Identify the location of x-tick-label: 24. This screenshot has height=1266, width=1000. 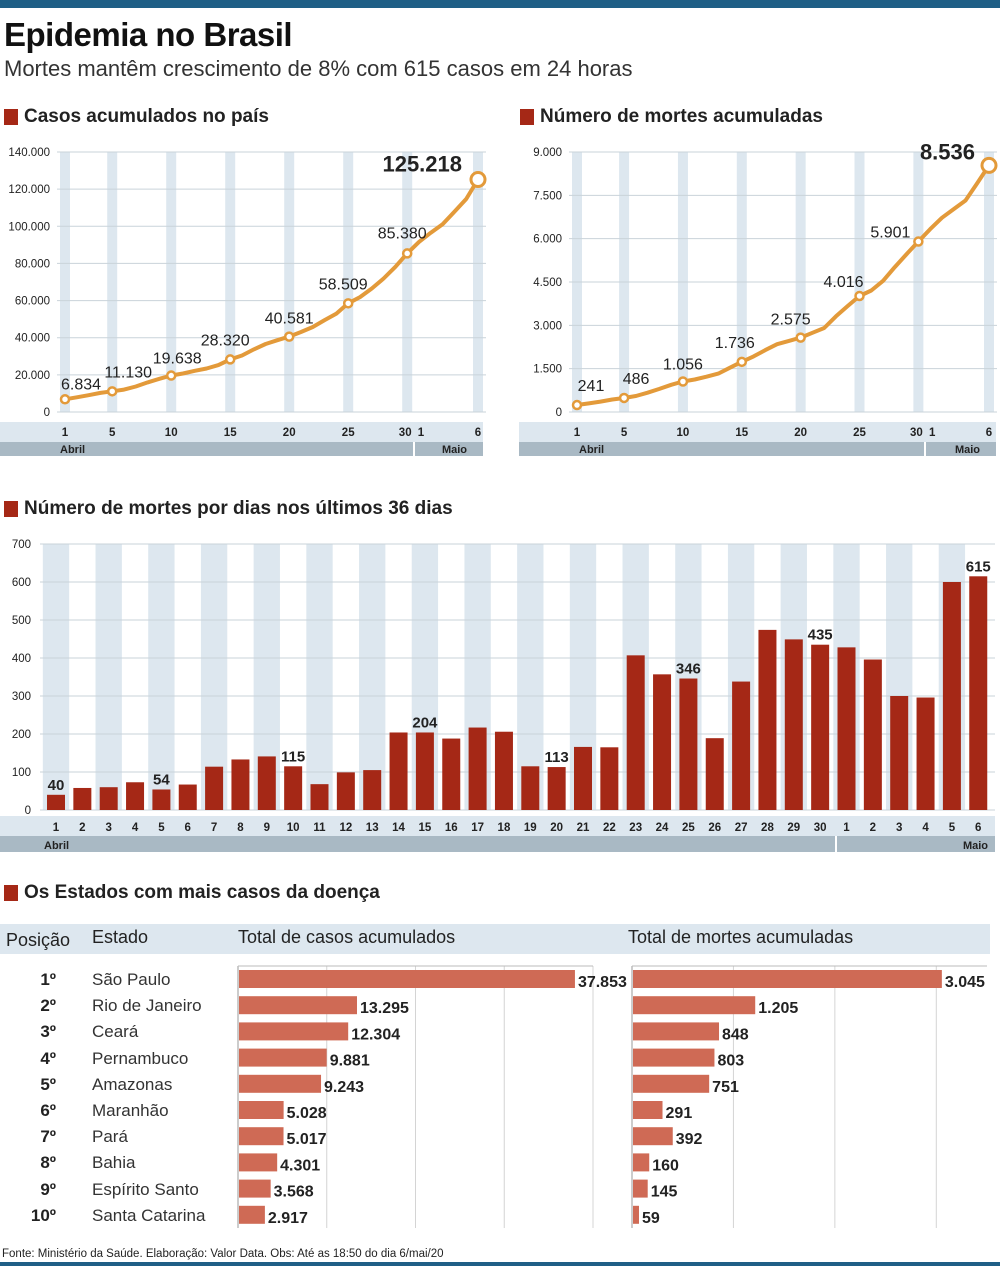
(662, 828).